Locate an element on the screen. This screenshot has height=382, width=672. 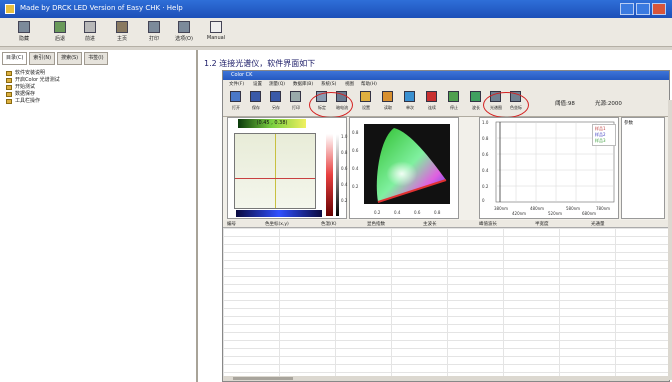
hide-button: 隐藏 is located at coordinates (24, 32).